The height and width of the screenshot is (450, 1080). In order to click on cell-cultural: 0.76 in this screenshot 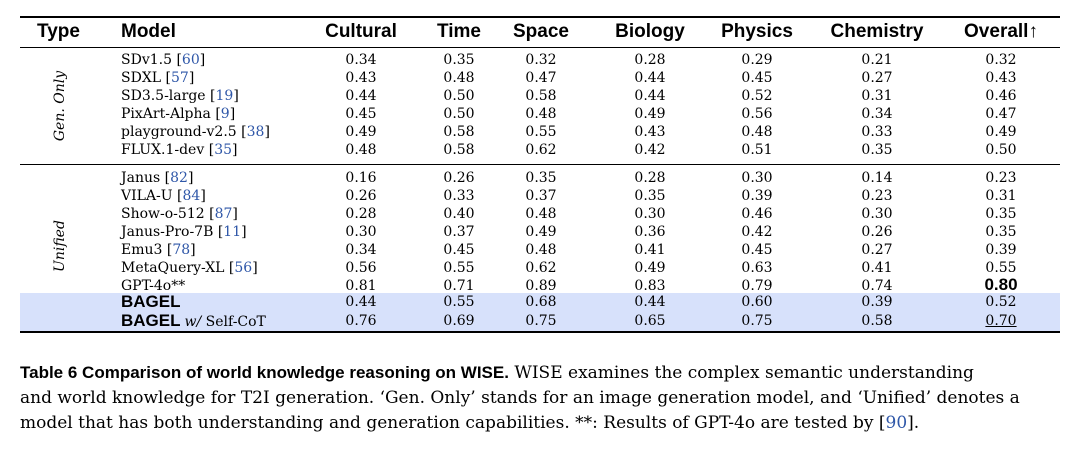, I will do `click(361, 321)`.